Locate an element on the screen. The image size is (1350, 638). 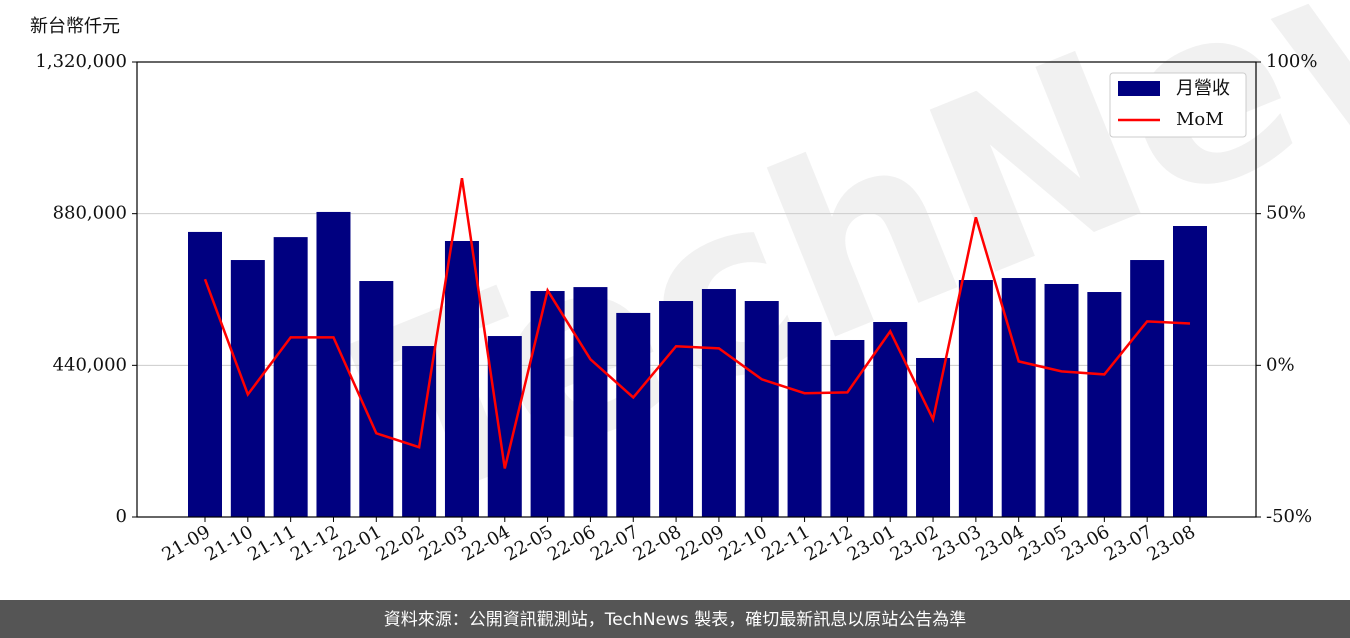
x-tick-label: 21-11 is located at coordinates (271, 543).